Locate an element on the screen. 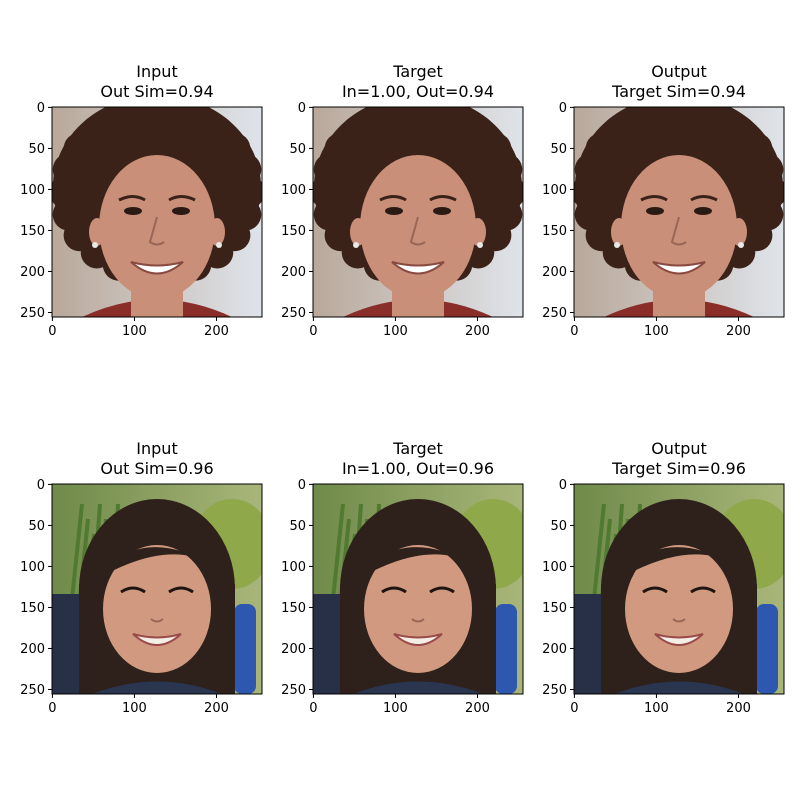 Image resolution: width=800 pixels, height=800 pixels. panel-title-line2: Out Sim=0.96 is located at coordinates (156, 468).